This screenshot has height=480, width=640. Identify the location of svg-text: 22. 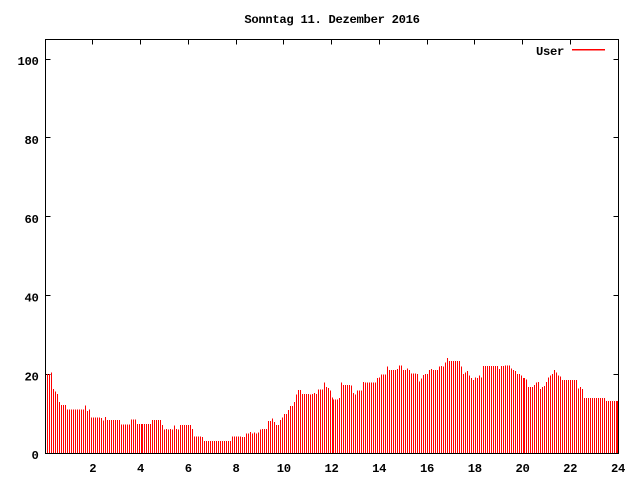
(570, 469).